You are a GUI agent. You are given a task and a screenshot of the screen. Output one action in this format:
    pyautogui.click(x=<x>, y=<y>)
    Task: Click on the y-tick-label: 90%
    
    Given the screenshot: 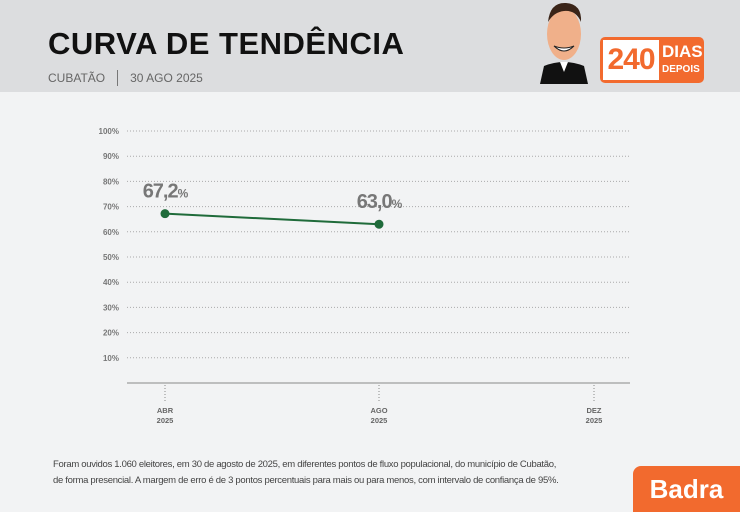 What is the action you would take?
    pyautogui.click(x=111, y=156)
    